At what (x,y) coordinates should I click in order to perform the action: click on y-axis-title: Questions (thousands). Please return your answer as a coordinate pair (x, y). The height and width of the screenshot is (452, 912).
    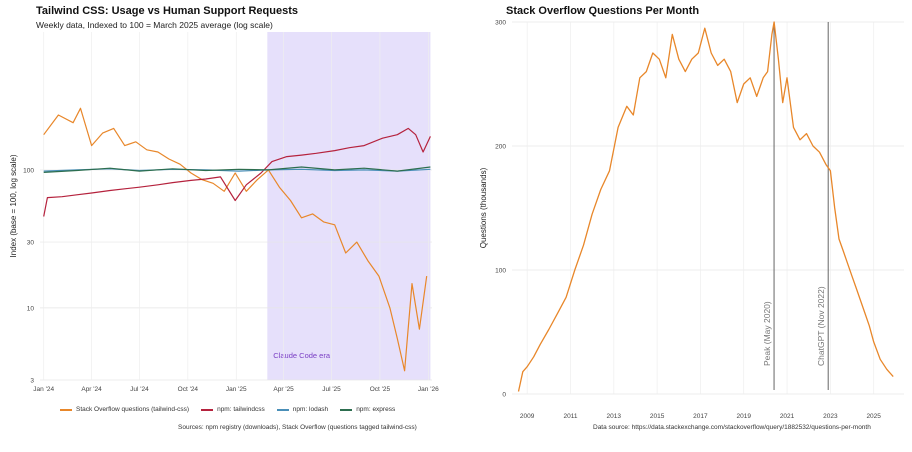
    Looking at the image, I should click on (483, 207).